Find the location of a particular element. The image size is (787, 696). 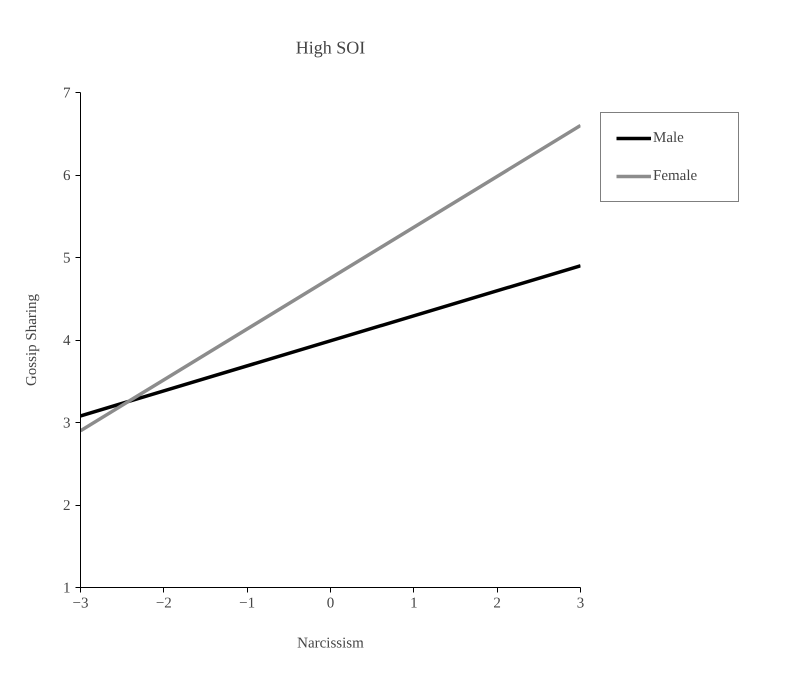

y-tick-label: 4 is located at coordinates (67, 341).